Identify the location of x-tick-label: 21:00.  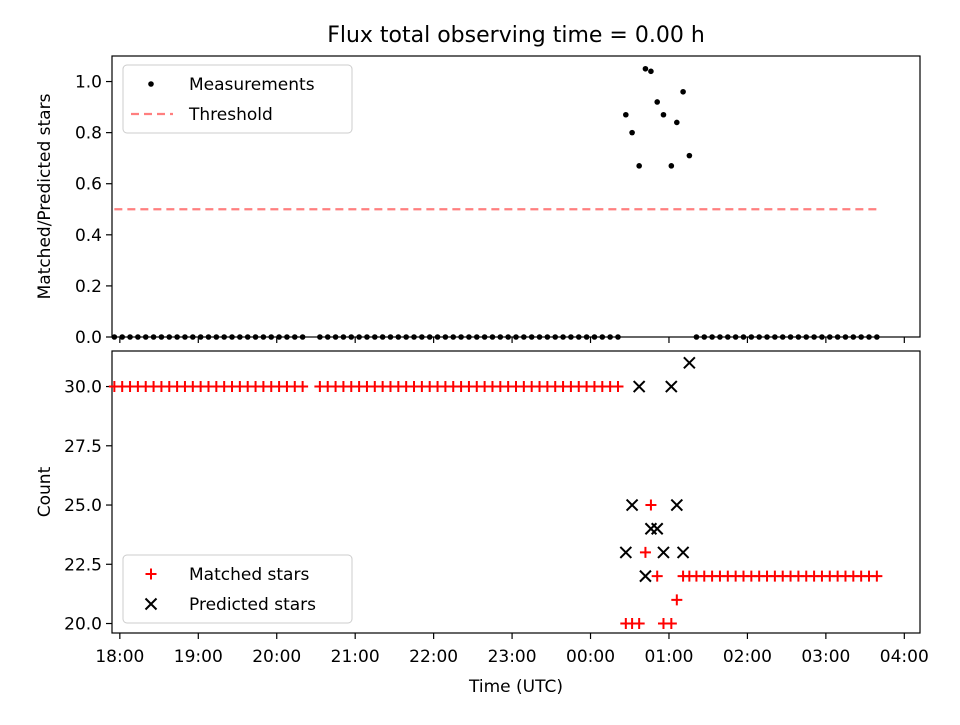
(355, 657).